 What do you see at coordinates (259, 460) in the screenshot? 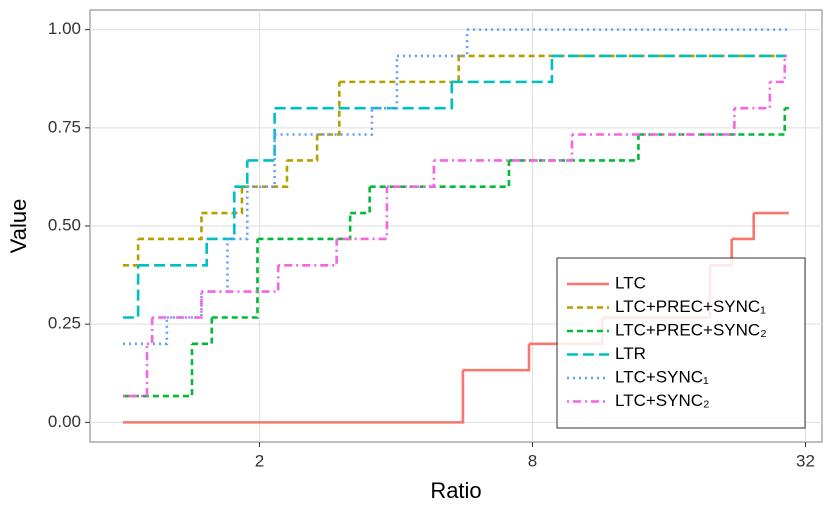
I see `x-tick-label: 2` at bounding box center [259, 460].